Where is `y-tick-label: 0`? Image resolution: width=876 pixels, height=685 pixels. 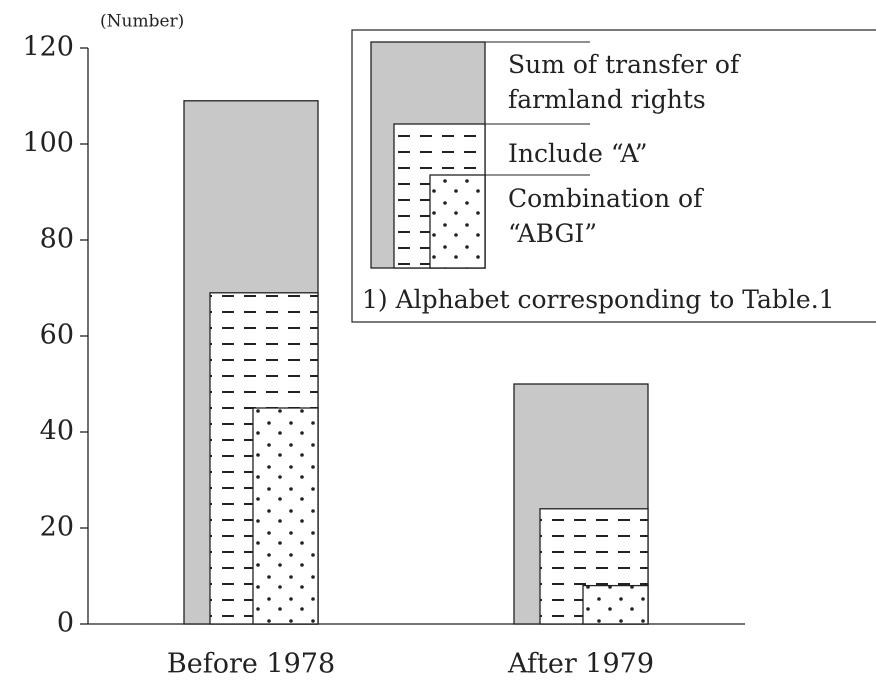
y-tick-label: 0 is located at coordinates (65, 623).